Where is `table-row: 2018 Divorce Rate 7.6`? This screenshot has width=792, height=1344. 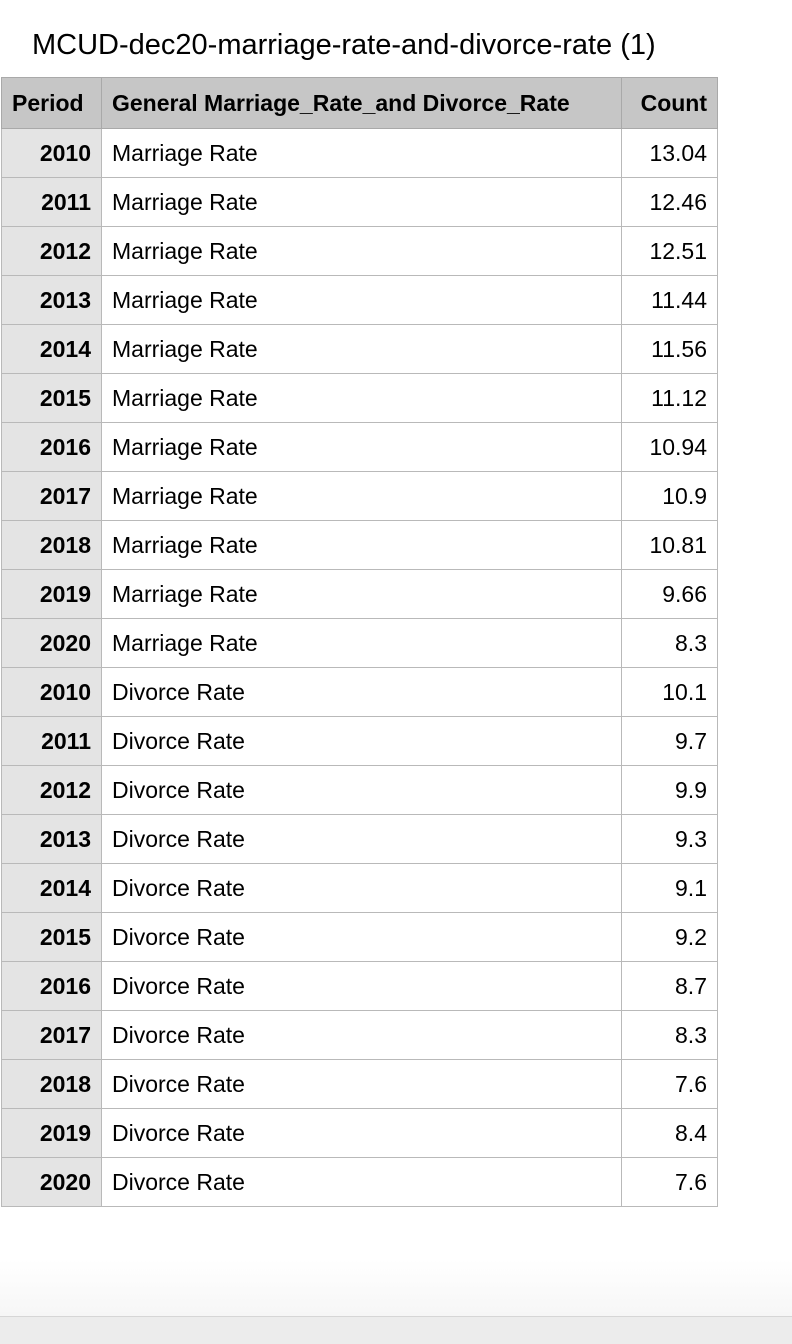 table-row: 2018 Divorce Rate 7.6 is located at coordinates (359, 1084).